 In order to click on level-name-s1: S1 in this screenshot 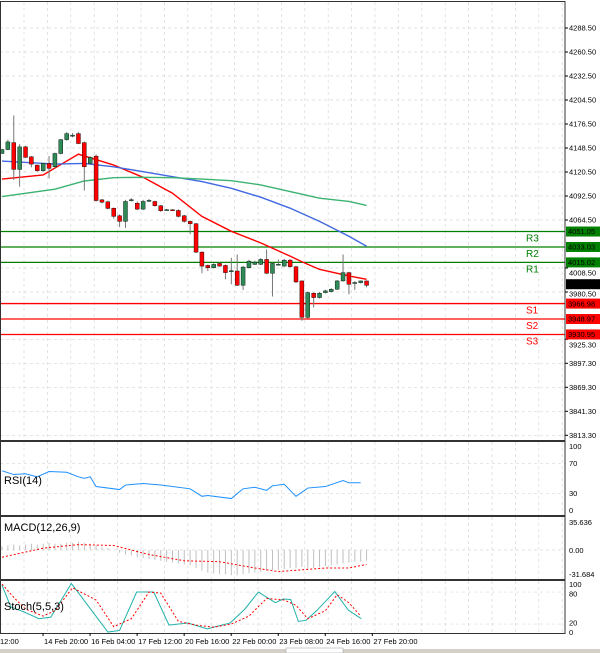, I will do `click(532, 311)`.